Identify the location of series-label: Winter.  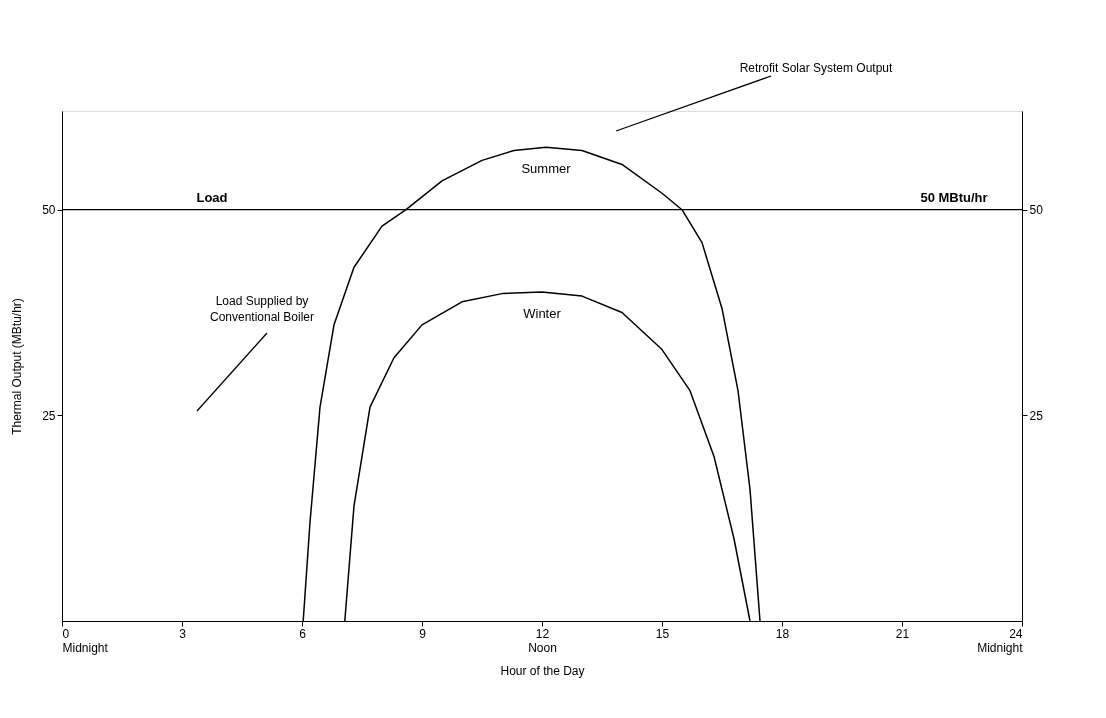
(542, 313).